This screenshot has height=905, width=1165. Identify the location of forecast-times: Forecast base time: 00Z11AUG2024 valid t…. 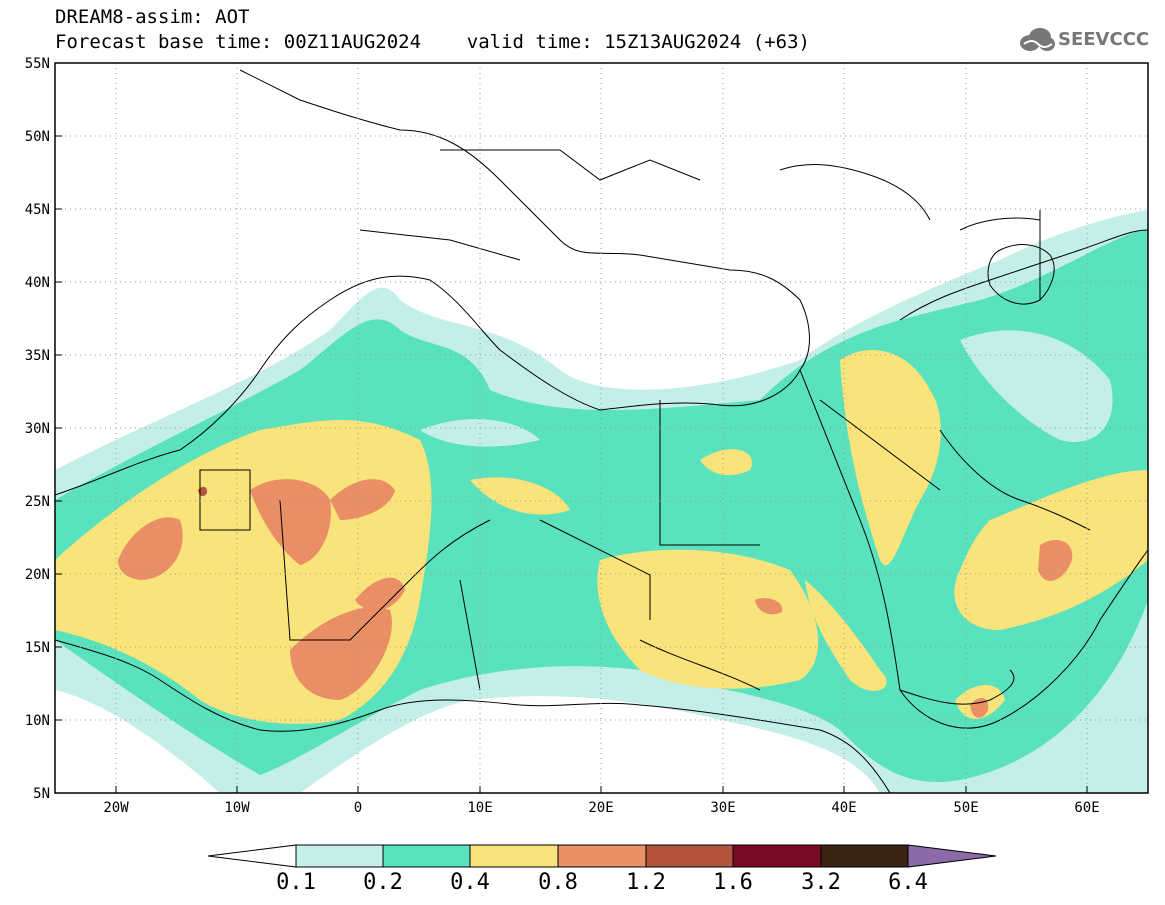
(432, 42).